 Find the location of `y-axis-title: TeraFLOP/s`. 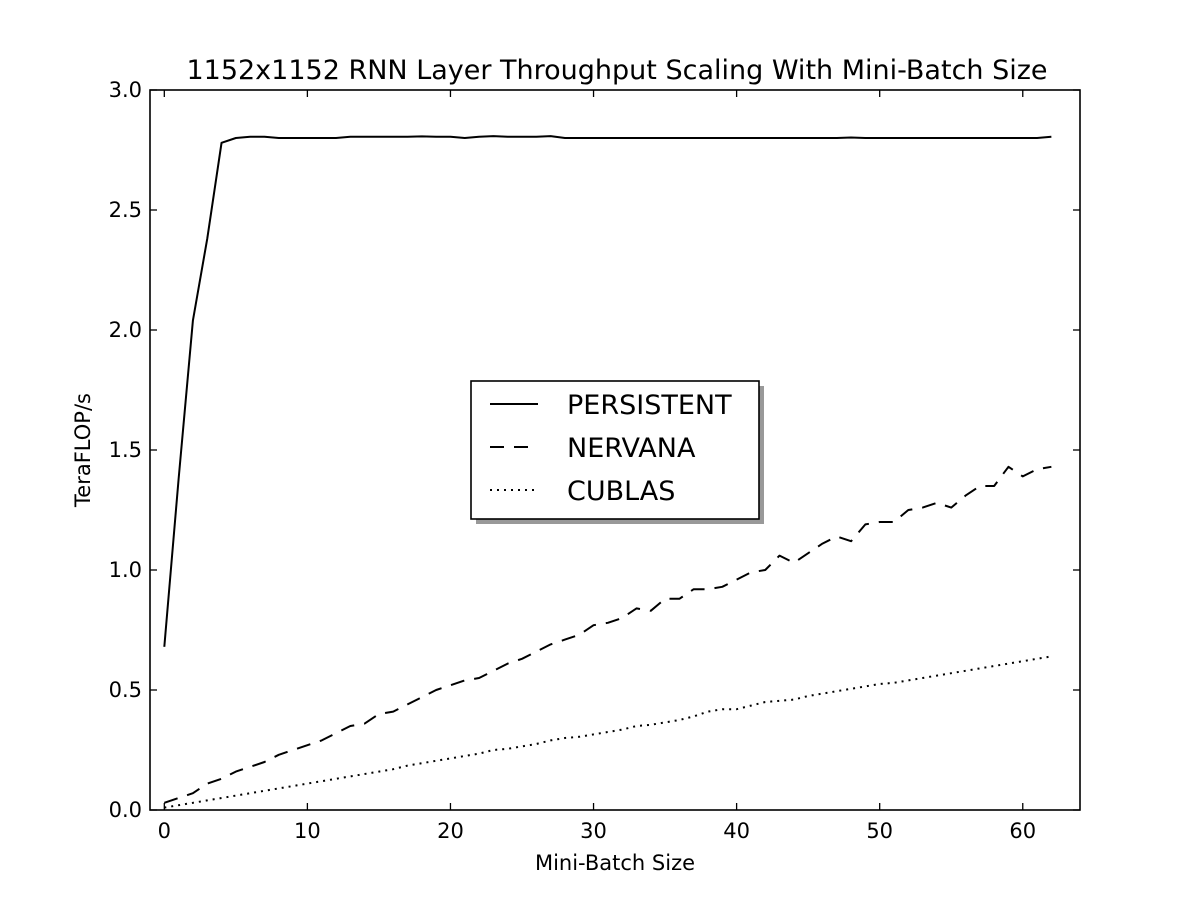

y-axis-title: TeraFLOP/s is located at coordinates (83, 450).